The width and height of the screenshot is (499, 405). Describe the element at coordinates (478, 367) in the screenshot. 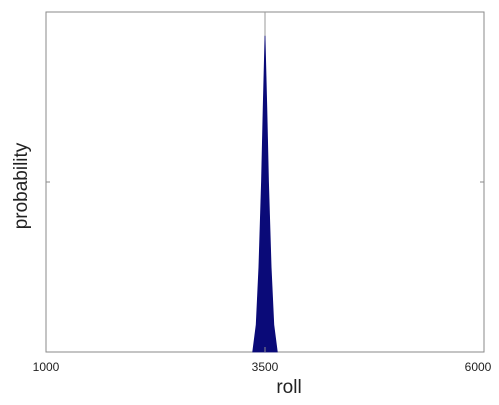

I see `x-tick-label: 6000` at that location.